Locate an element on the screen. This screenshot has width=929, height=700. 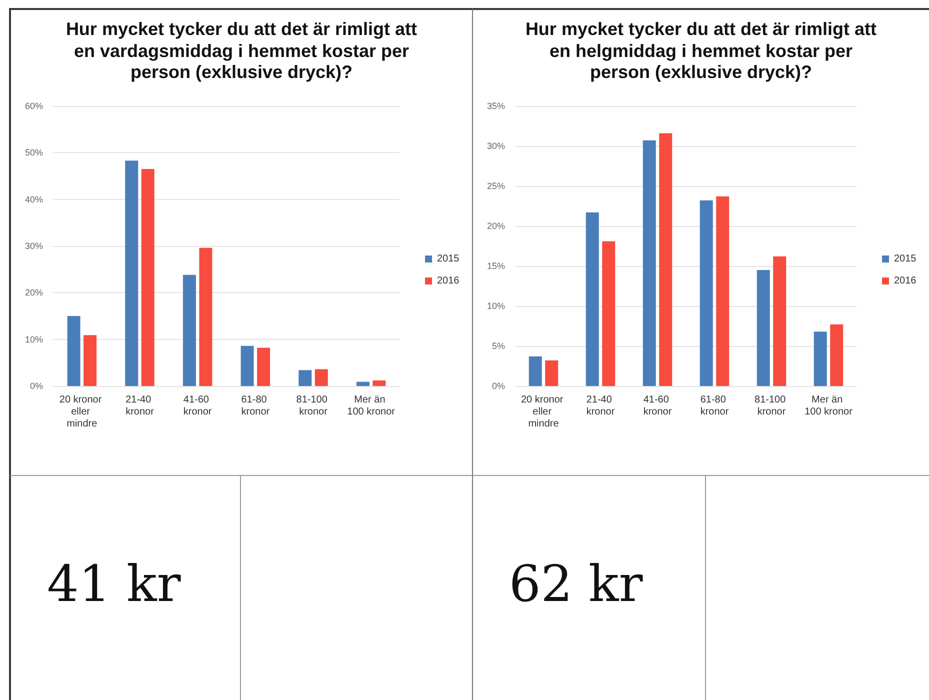
text: 62 kr is located at coordinates (576, 584).